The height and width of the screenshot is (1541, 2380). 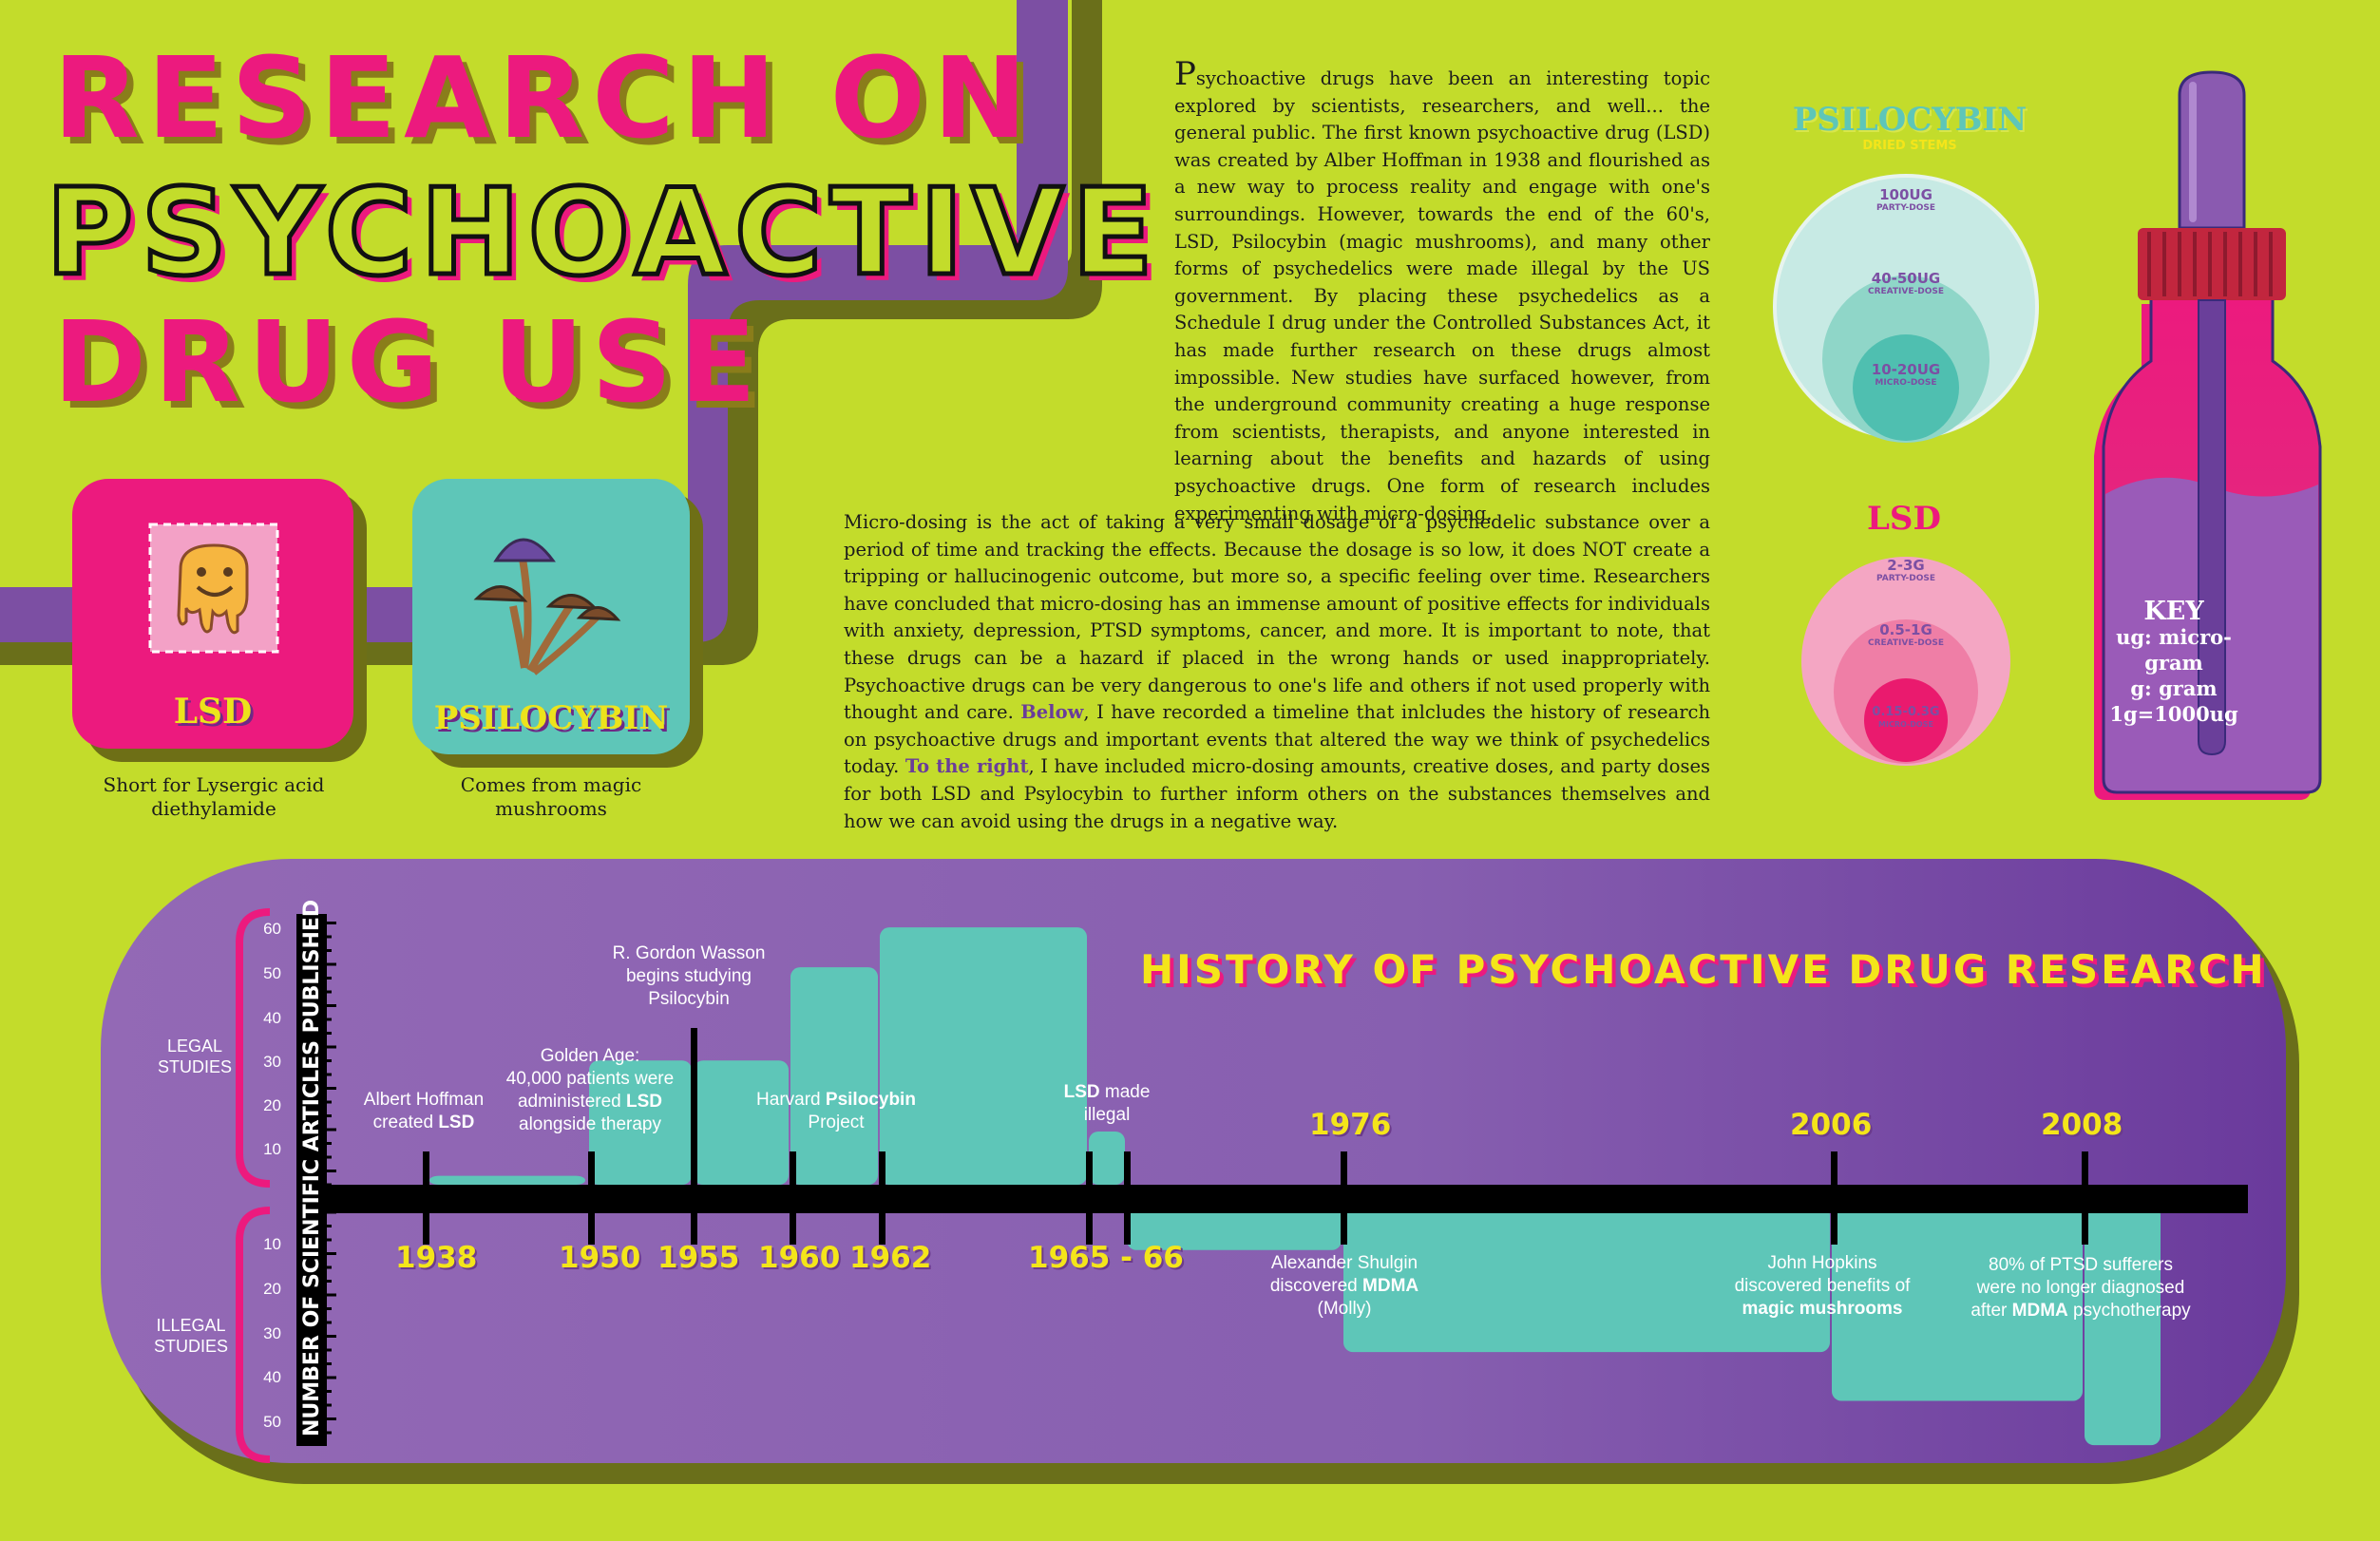 I want to click on psilocybin-caption-line-1: Comes from magic, so click(x=551, y=784).